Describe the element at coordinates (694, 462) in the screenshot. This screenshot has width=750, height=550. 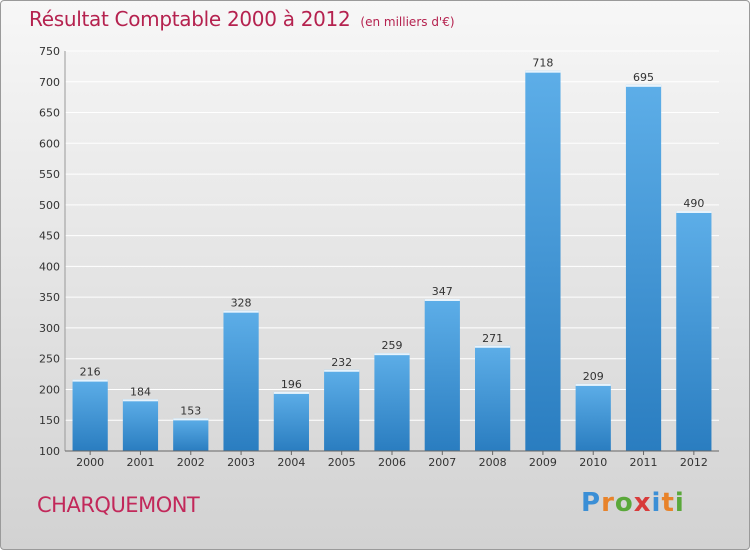
I see `x-tick-label-2012: 2012` at that location.